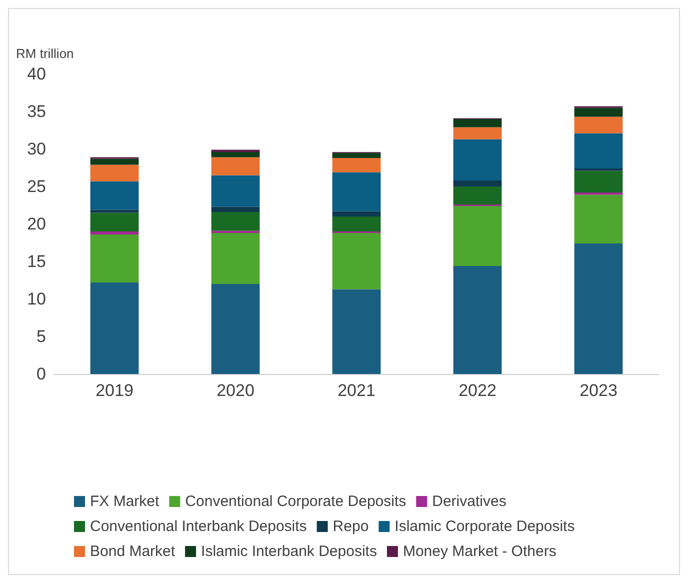  I want to click on y-tick-label: 5, so click(41, 336).